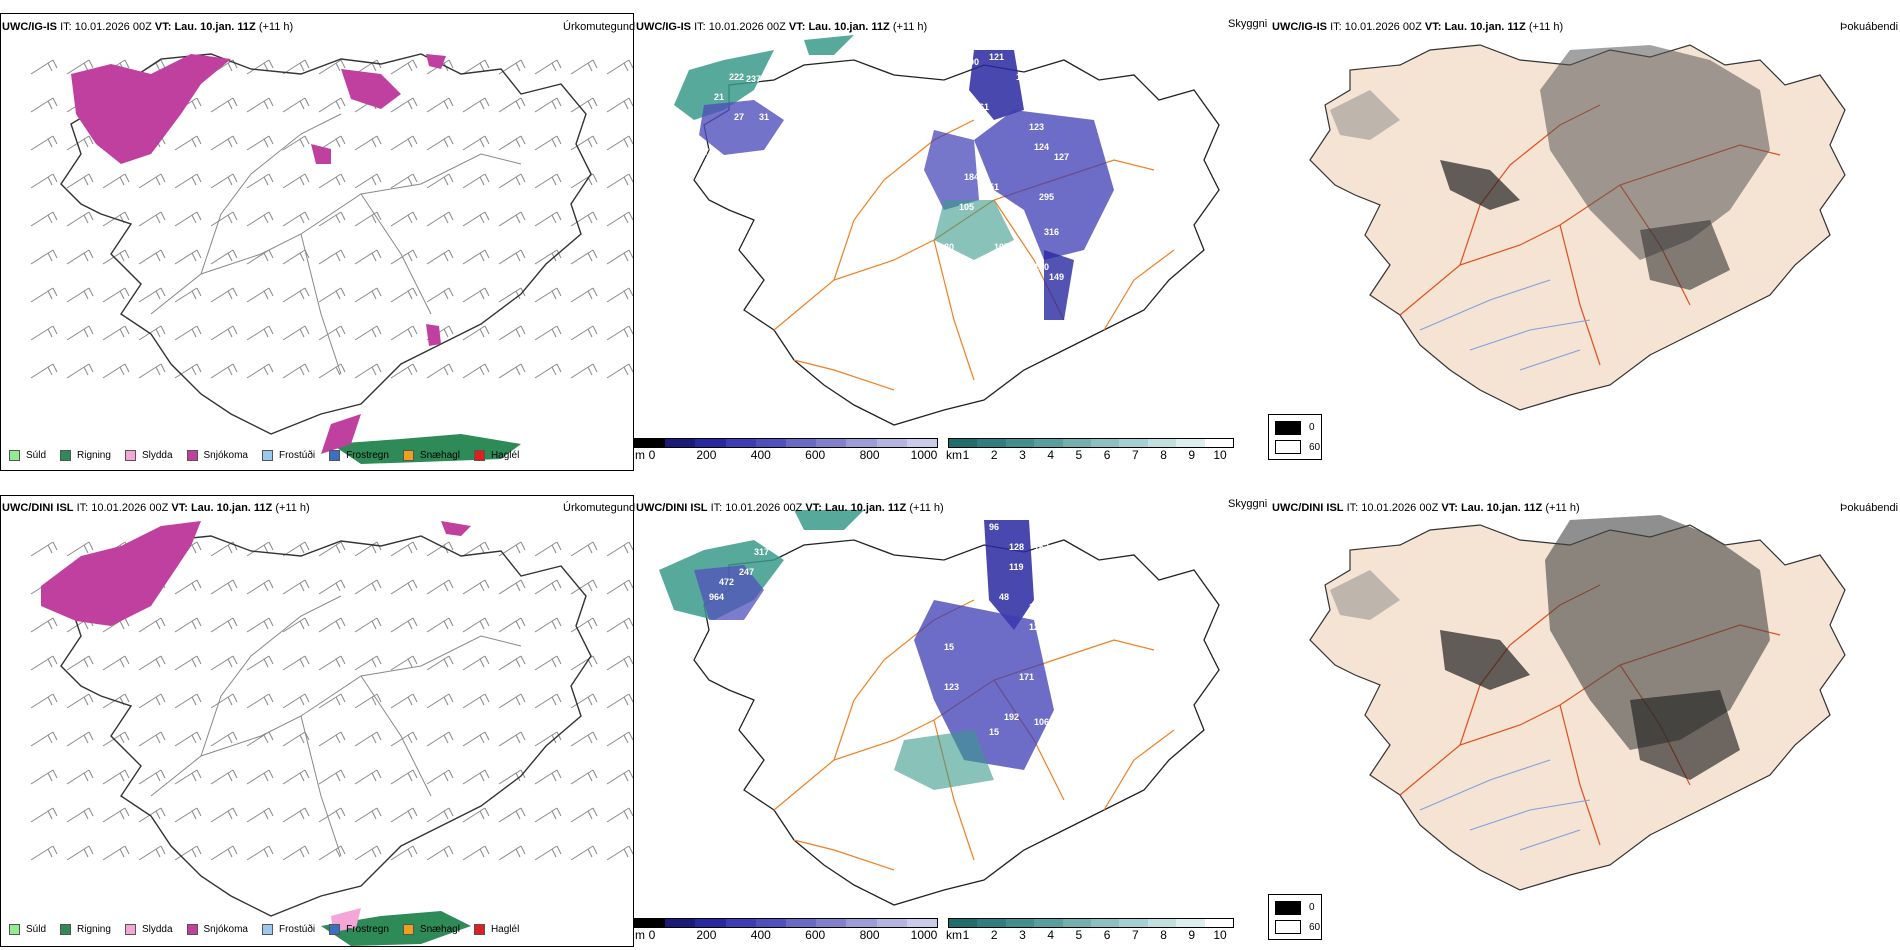  Describe the element at coordinates (849, 27) in the screenshot. I see `vt-value: Lau. 10.jan. 11Z` at that location.